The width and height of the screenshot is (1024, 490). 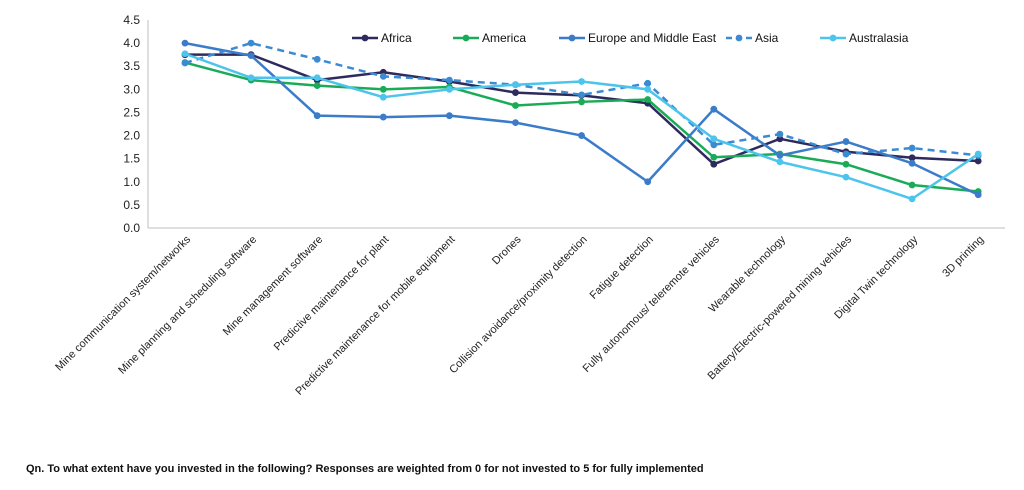 What do you see at coordinates (622, 268) in the screenshot?
I see `x-tick-label: Fatigue detection` at bounding box center [622, 268].